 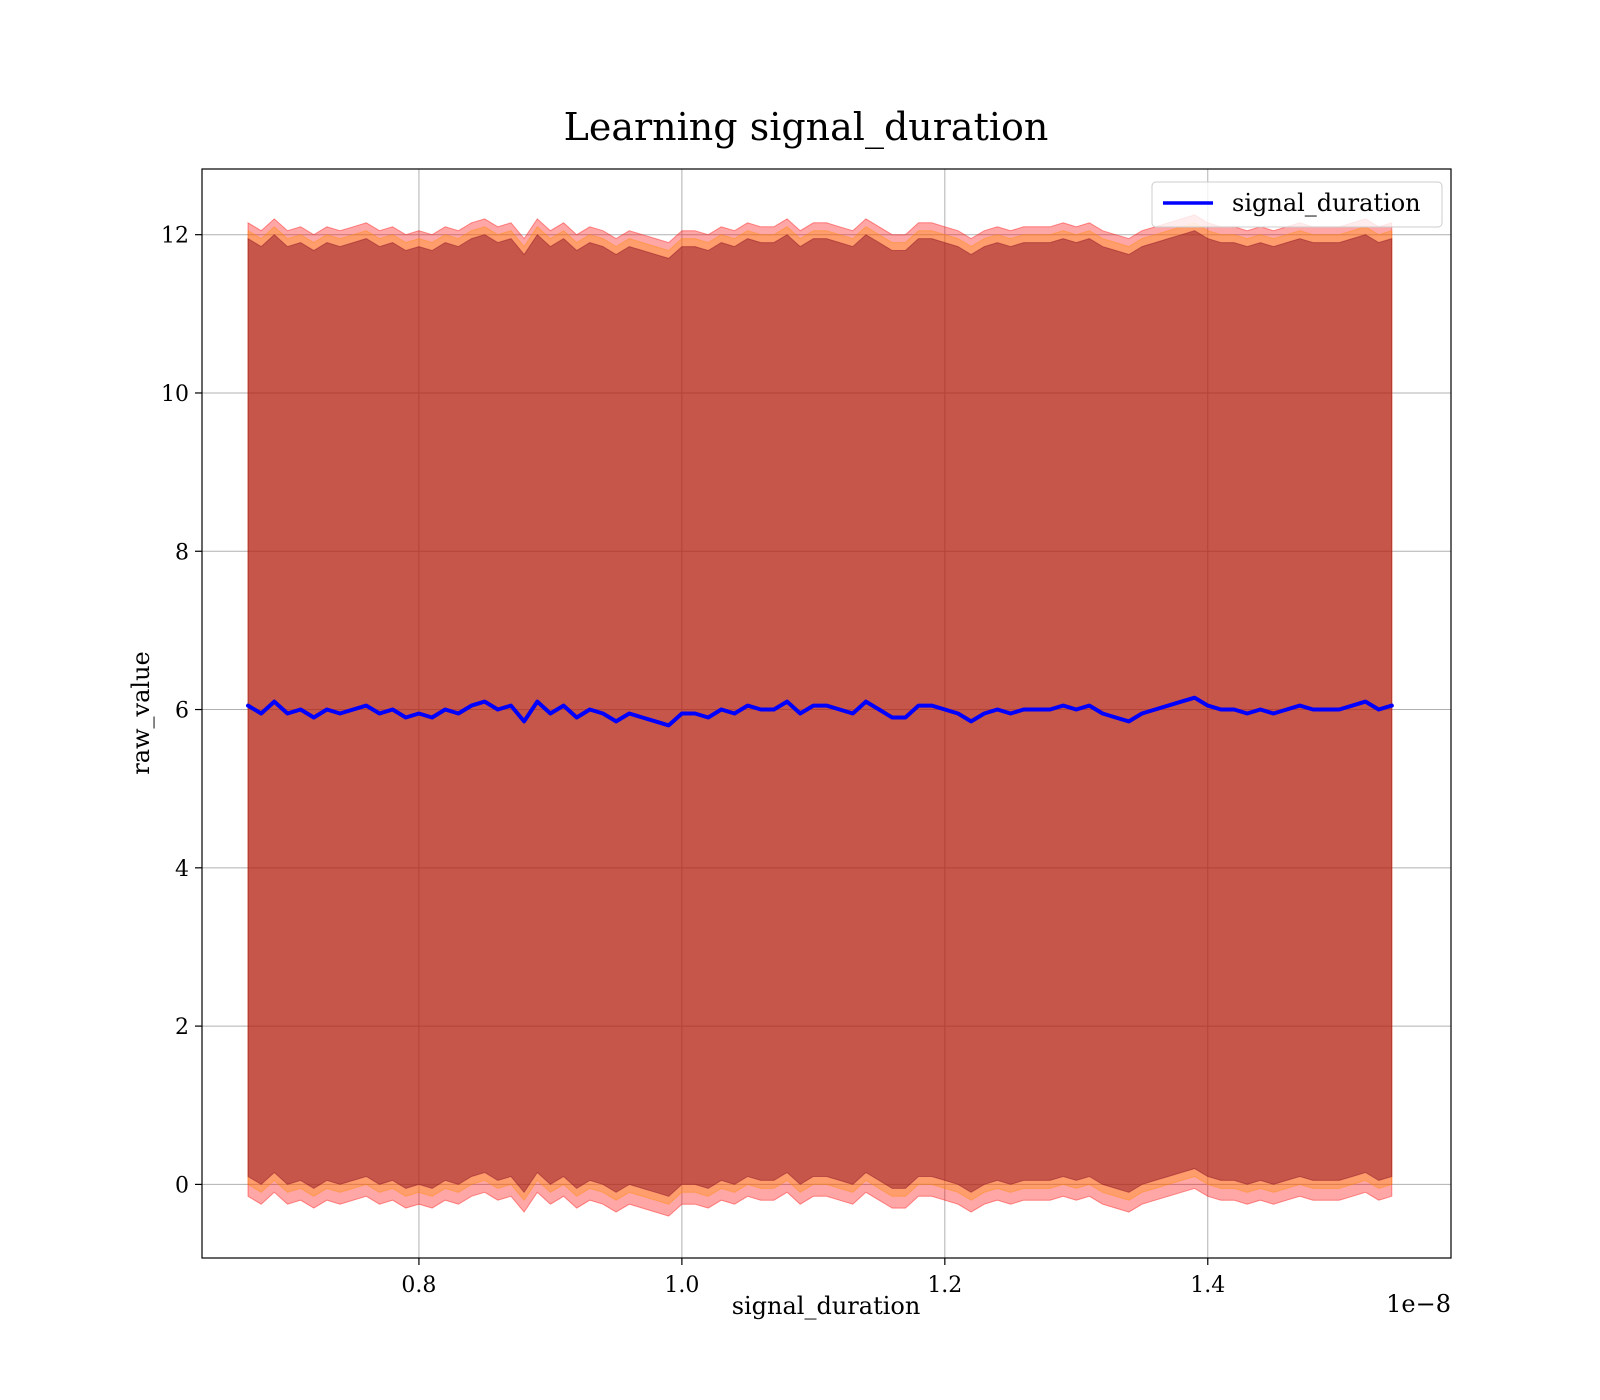 I want to click on y-tick-label: 12, so click(x=175, y=236).